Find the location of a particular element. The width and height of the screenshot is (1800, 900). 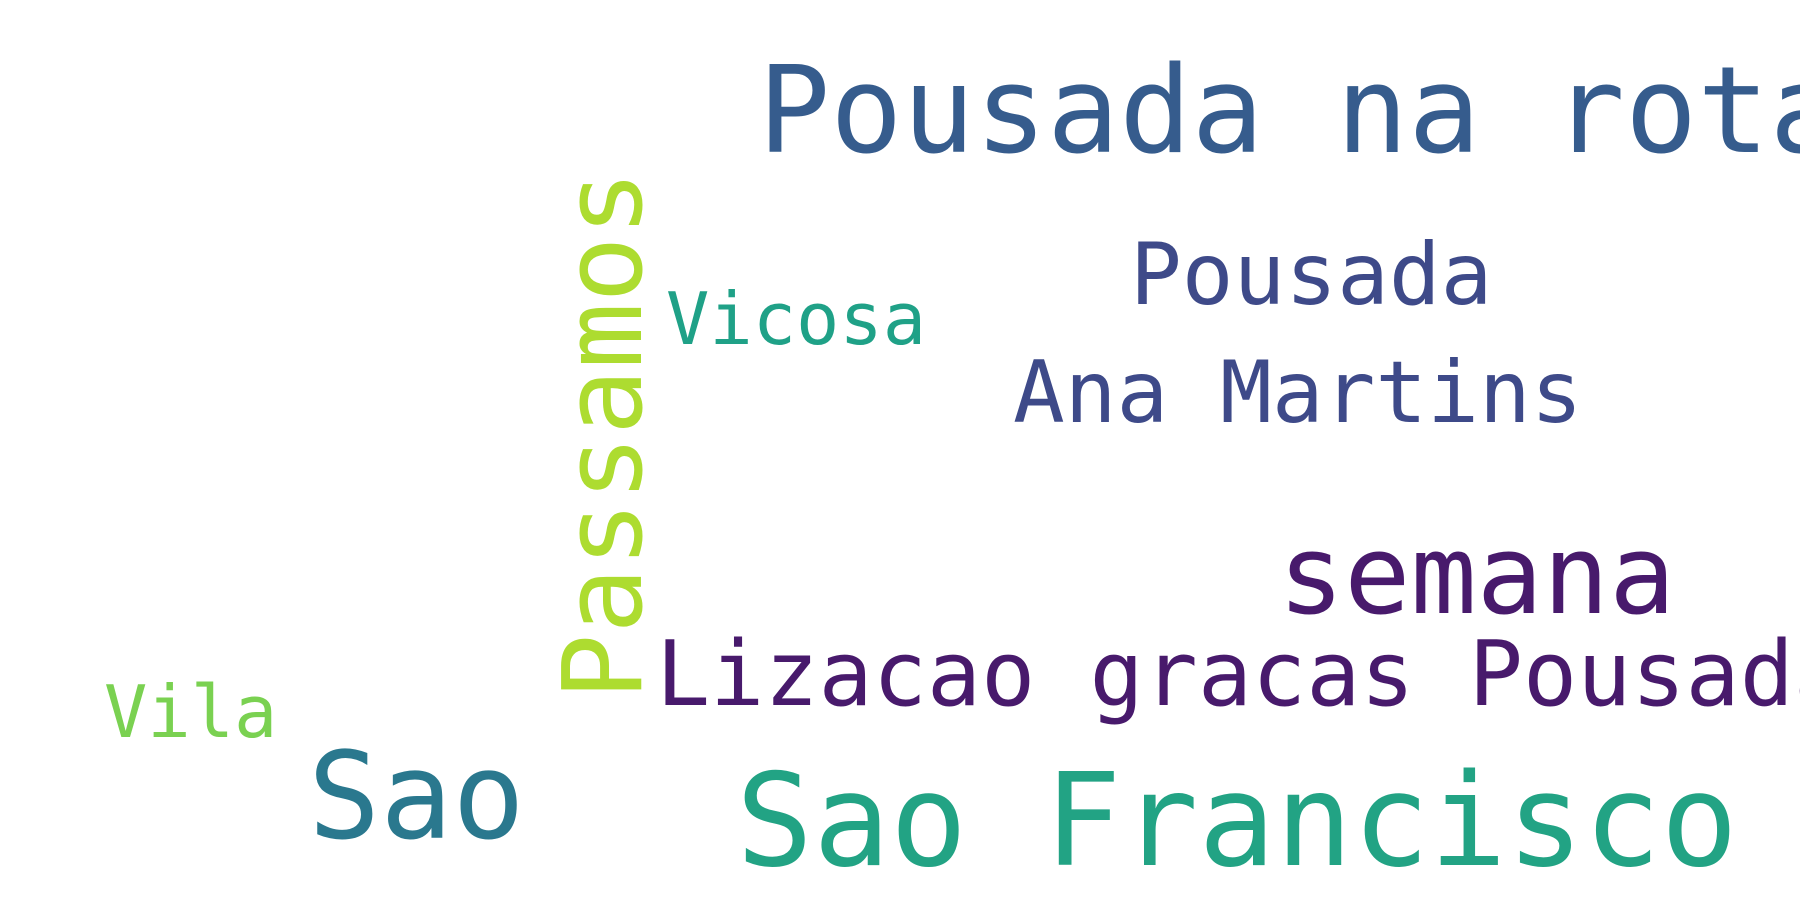

word-vicosa: Vicosa is located at coordinates (796, 319).